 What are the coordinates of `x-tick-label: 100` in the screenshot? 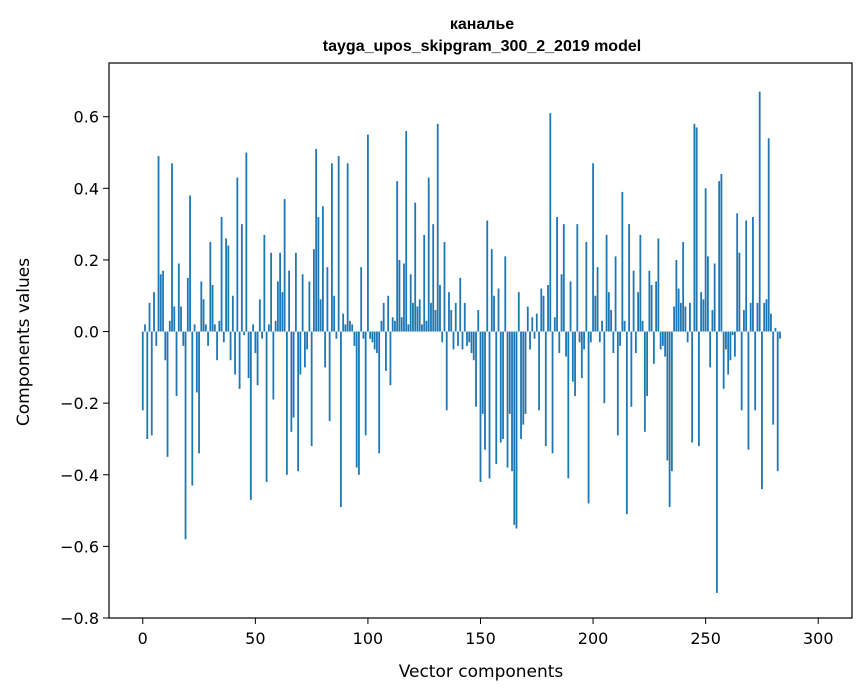 It's located at (368, 638).